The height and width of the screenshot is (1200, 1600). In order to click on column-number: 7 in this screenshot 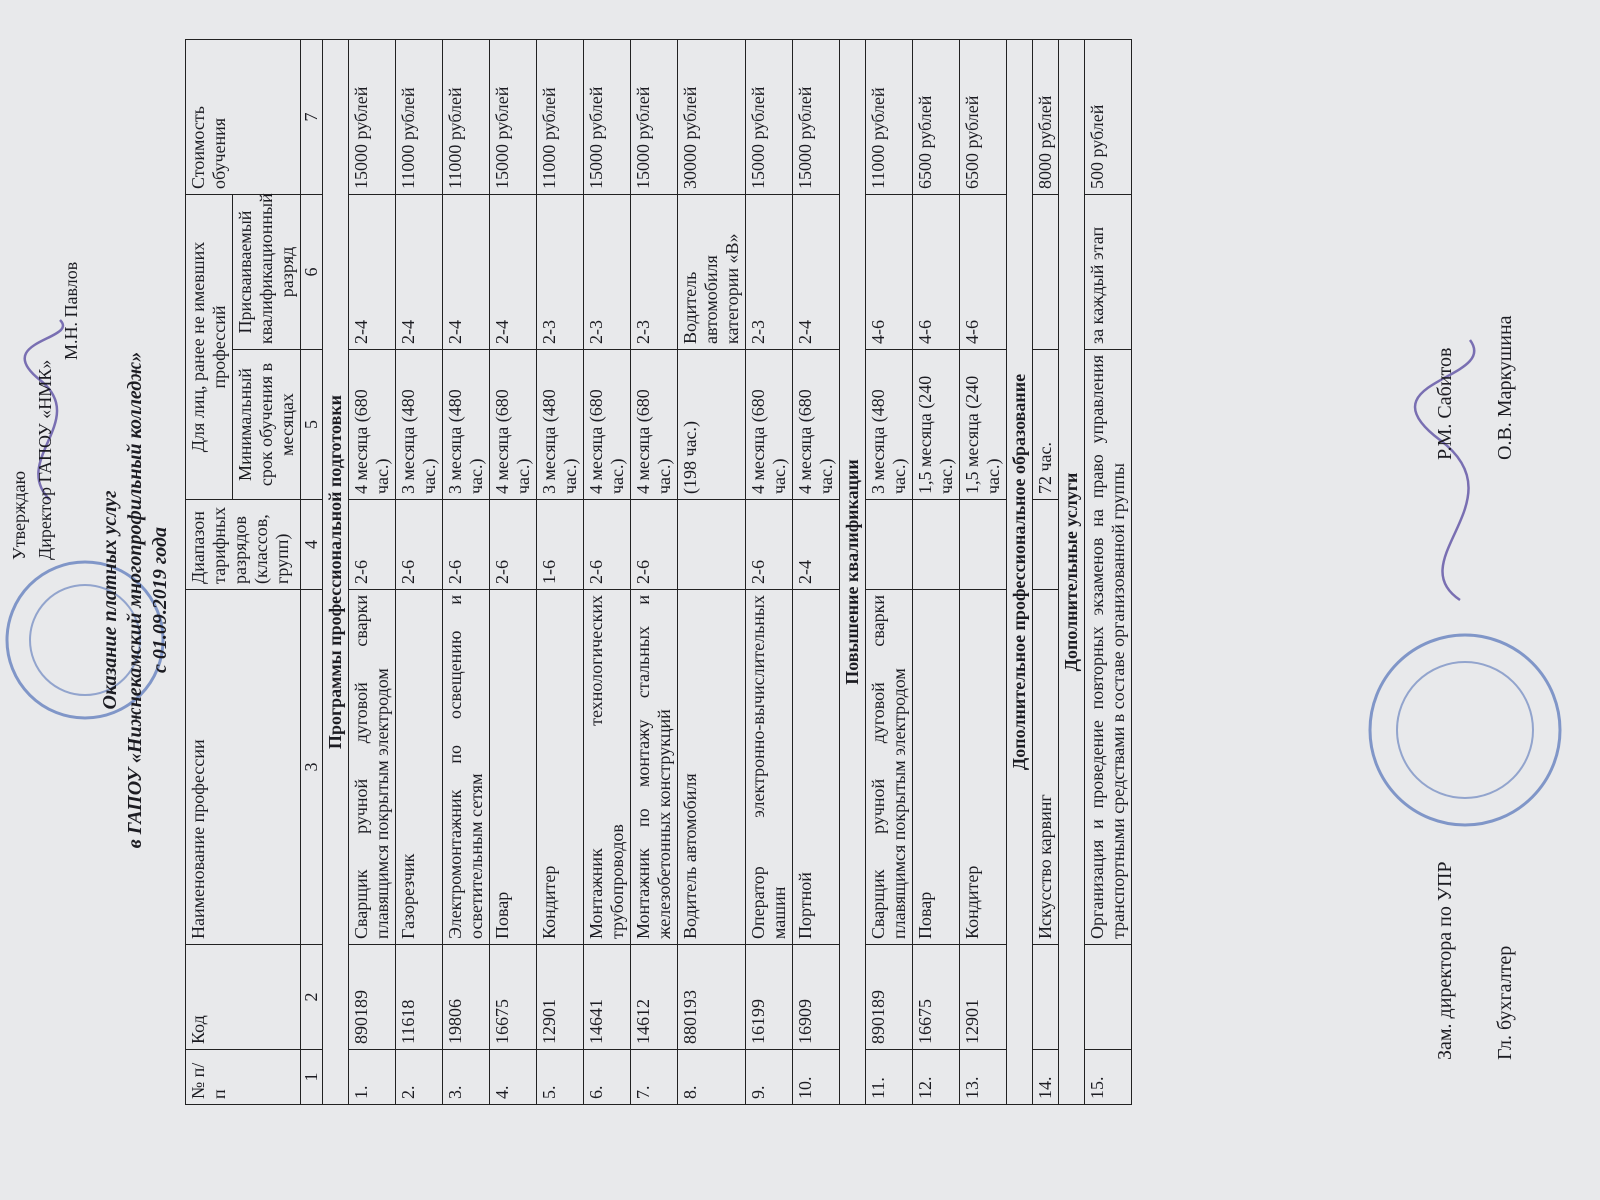, I will do `click(311, 117)`.